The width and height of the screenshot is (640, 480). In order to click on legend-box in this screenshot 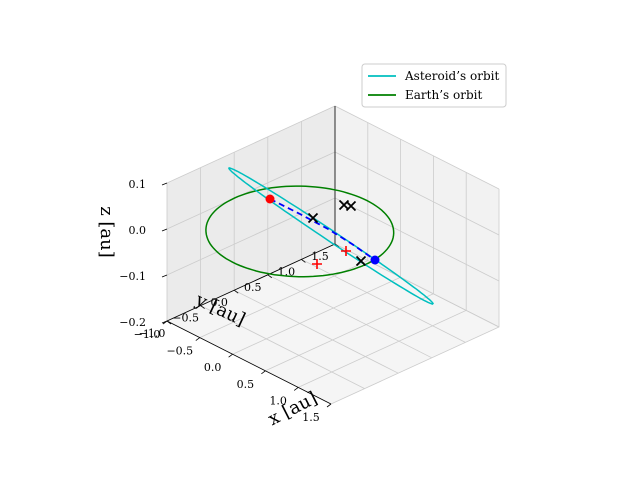, I will do `click(434, 85)`.